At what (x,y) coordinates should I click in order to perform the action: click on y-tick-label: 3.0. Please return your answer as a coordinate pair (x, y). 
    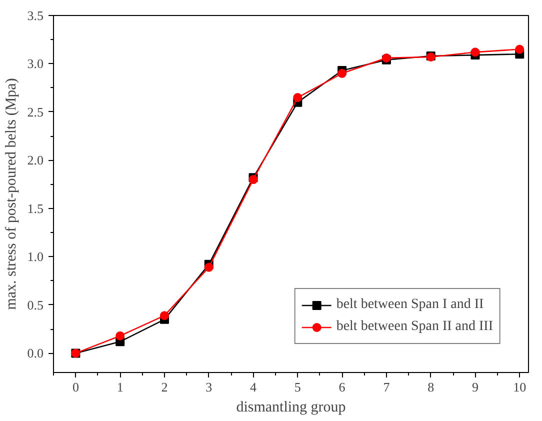
    Looking at the image, I should click on (35, 64).